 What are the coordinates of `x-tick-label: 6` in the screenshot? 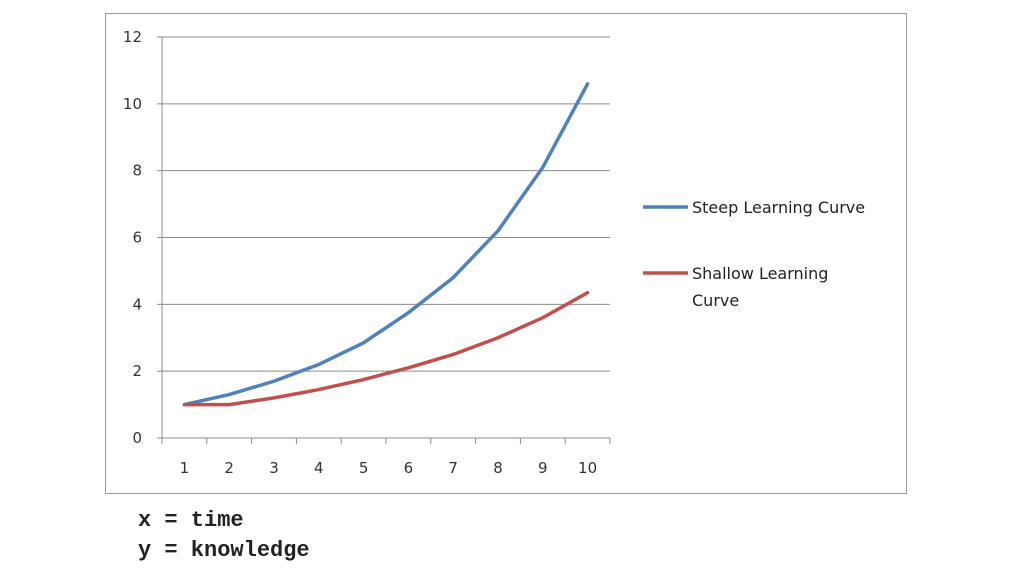 It's located at (409, 468).